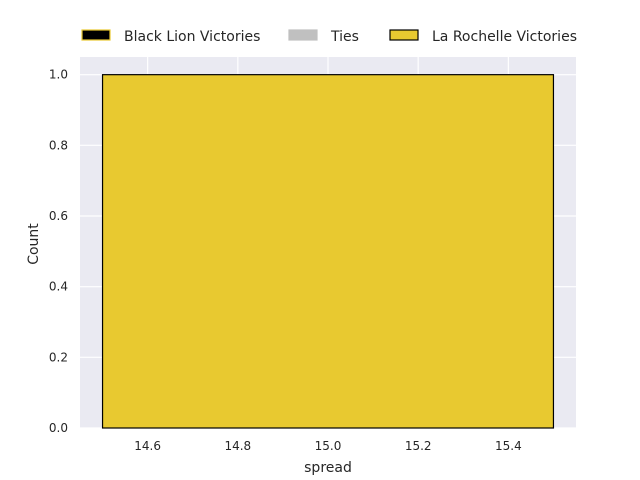 This screenshot has height=480, width=640. I want to click on y-tick-label-1: 0.2, so click(58, 357).